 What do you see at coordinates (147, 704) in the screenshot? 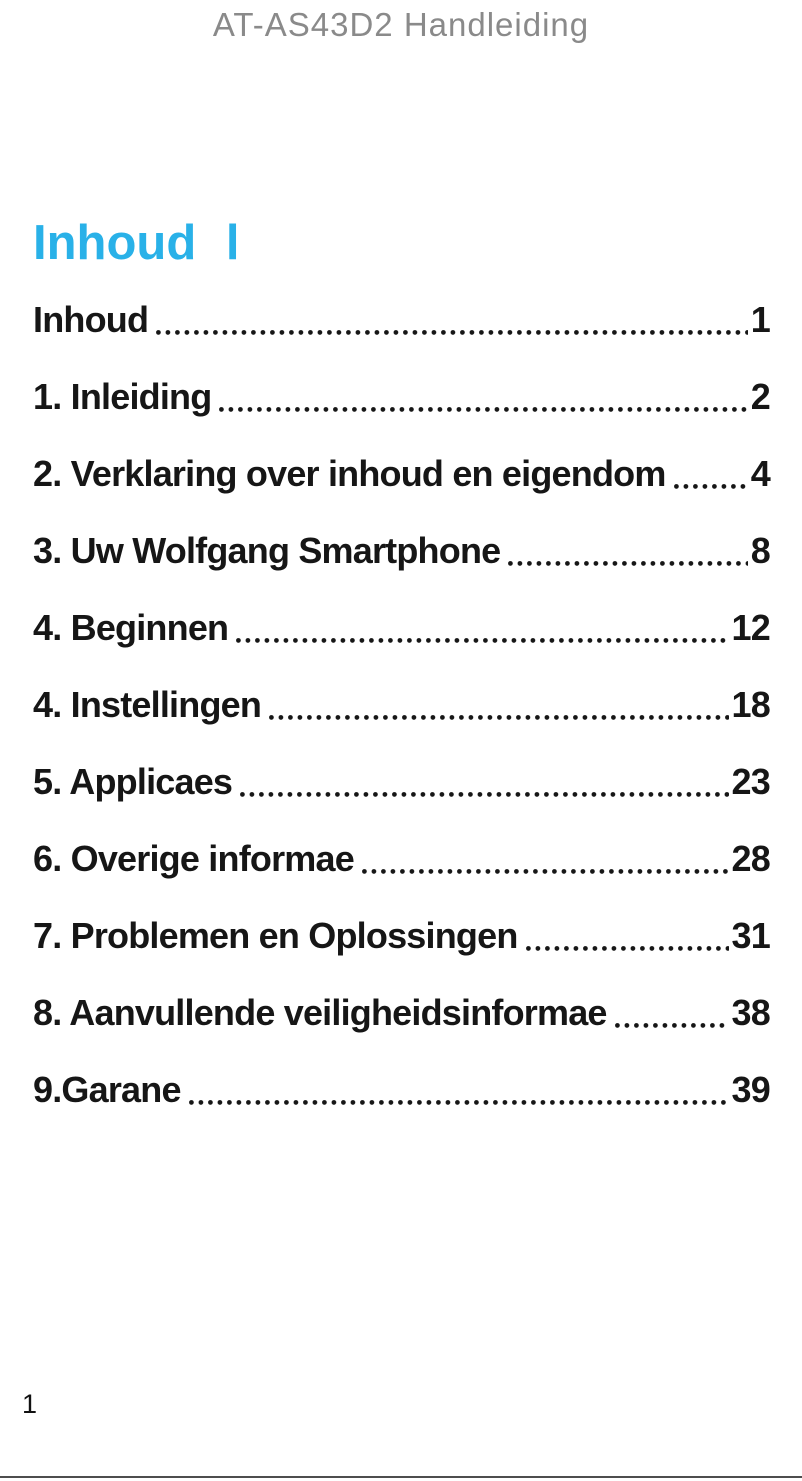
I see `toc-entry-label: 4. Instellingen` at bounding box center [147, 704].